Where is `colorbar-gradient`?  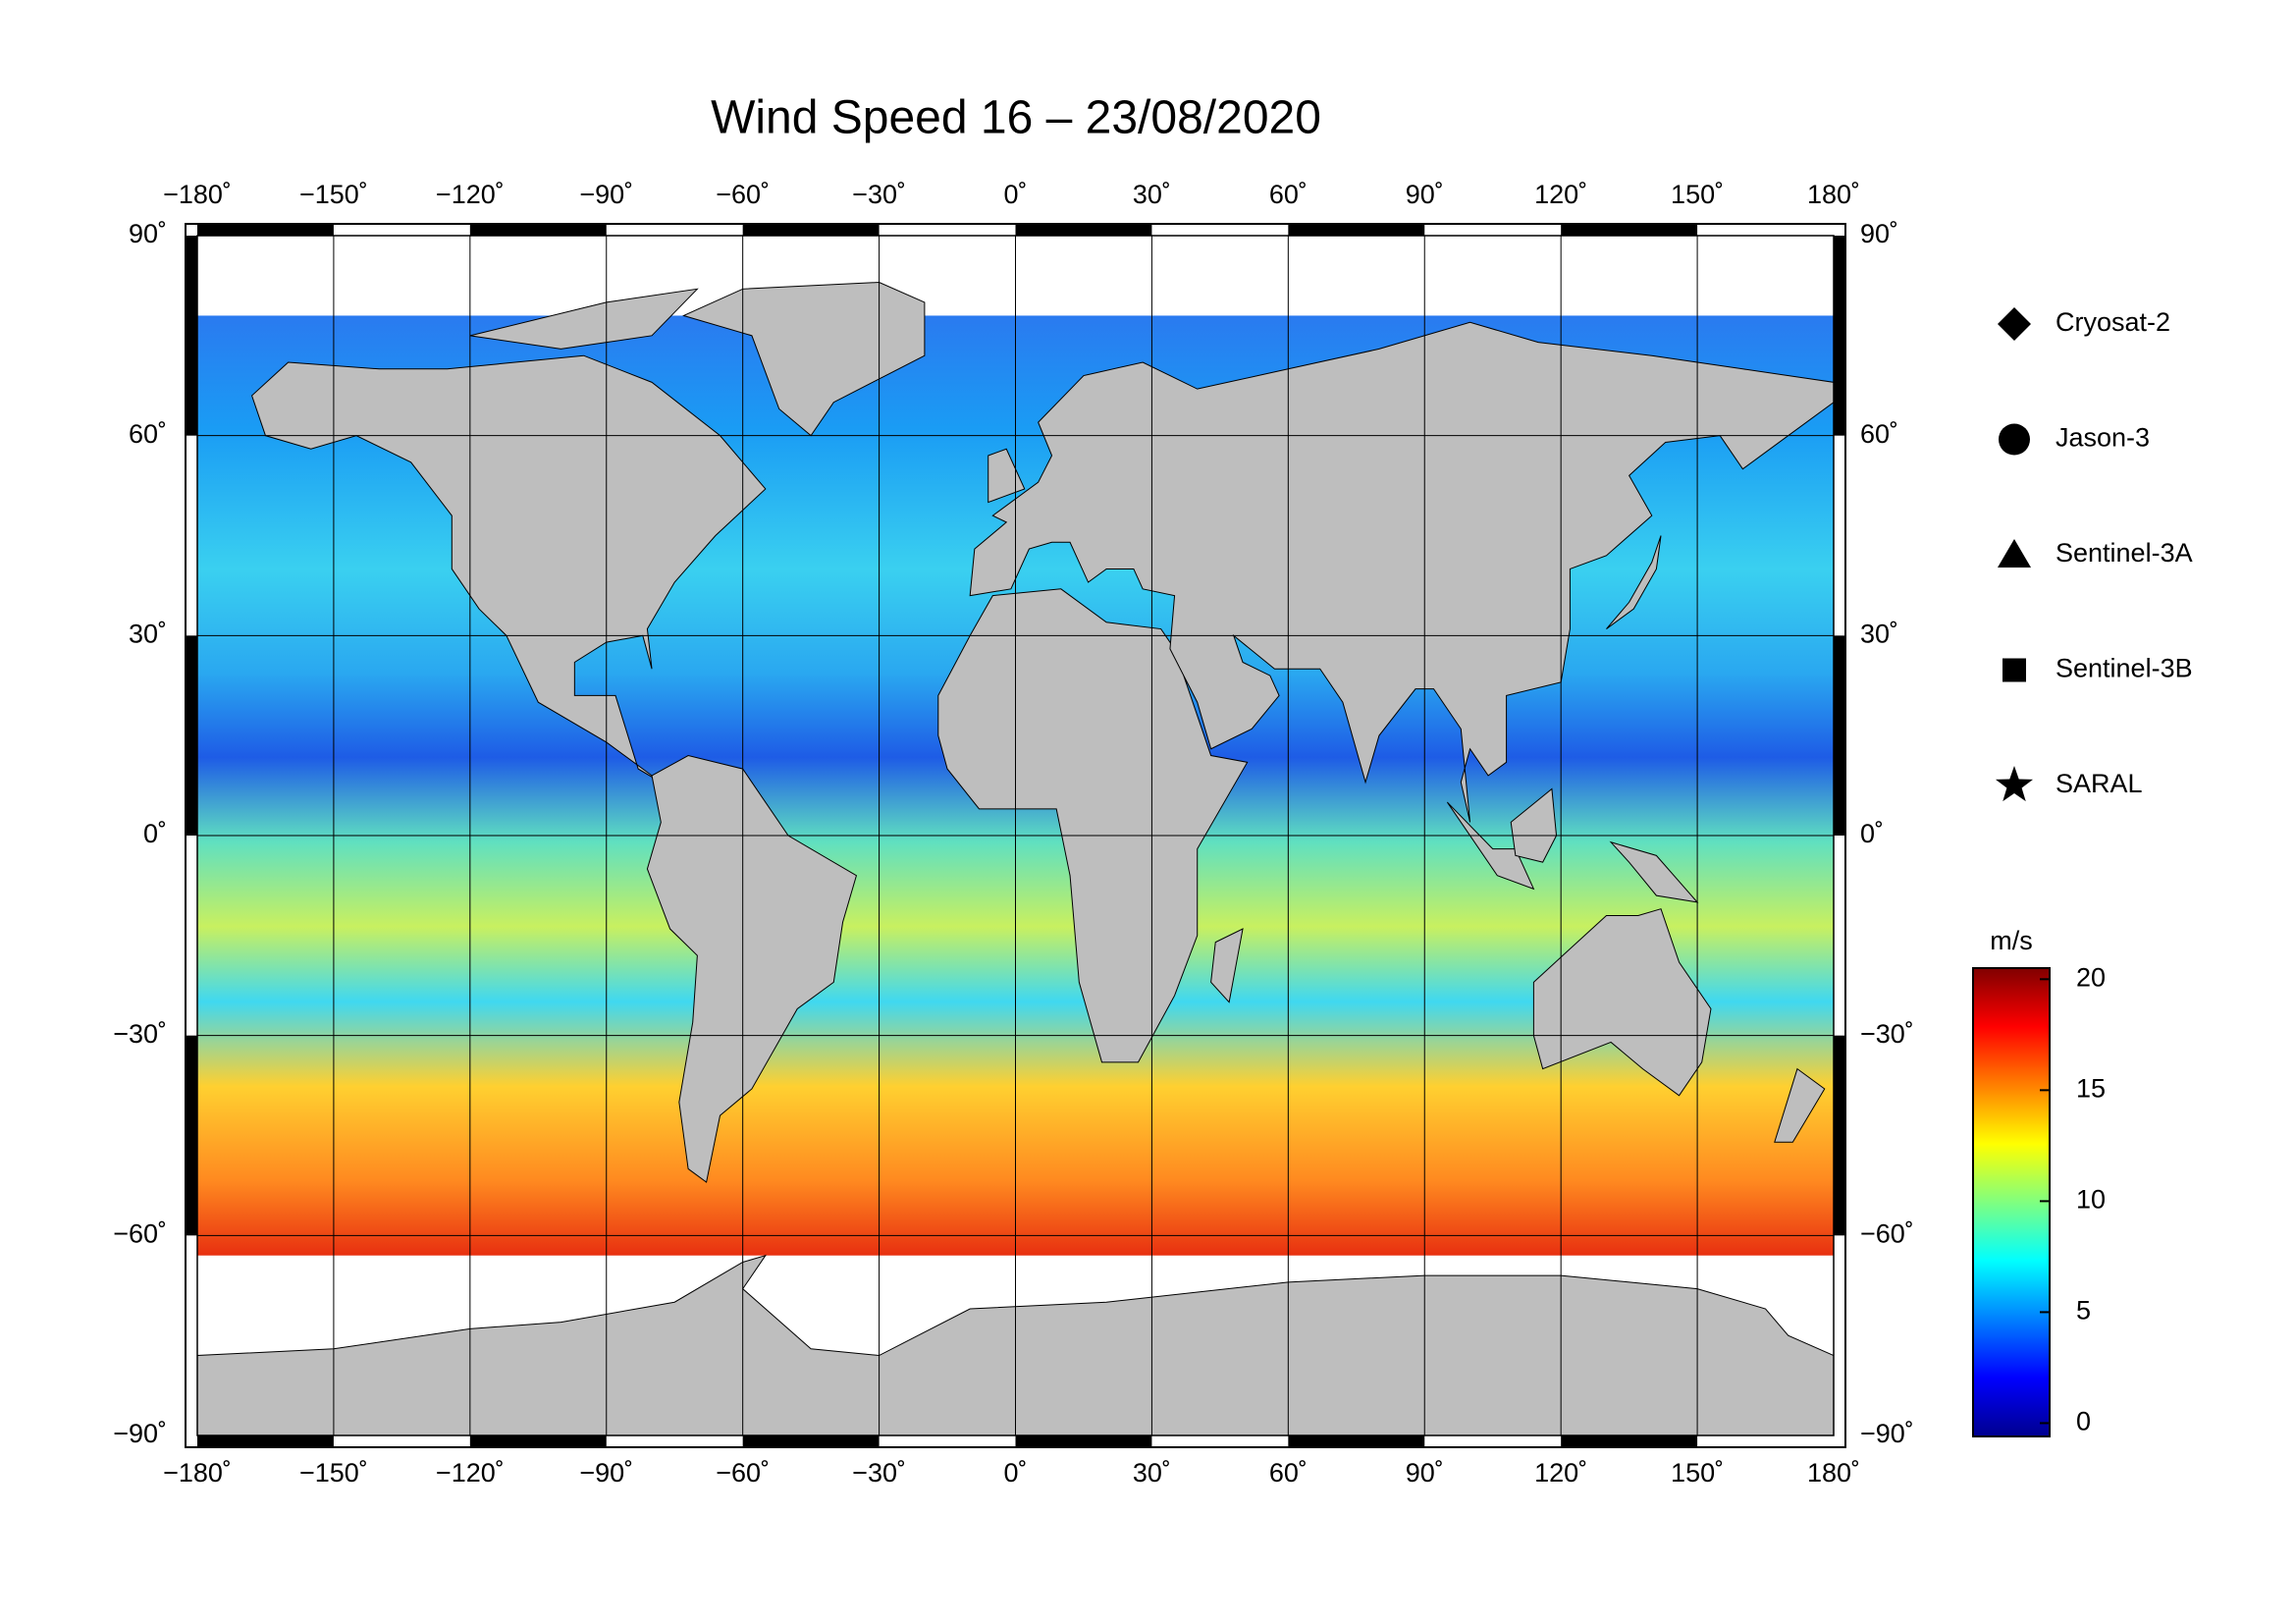 colorbar-gradient is located at coordinates (2012, 1202).